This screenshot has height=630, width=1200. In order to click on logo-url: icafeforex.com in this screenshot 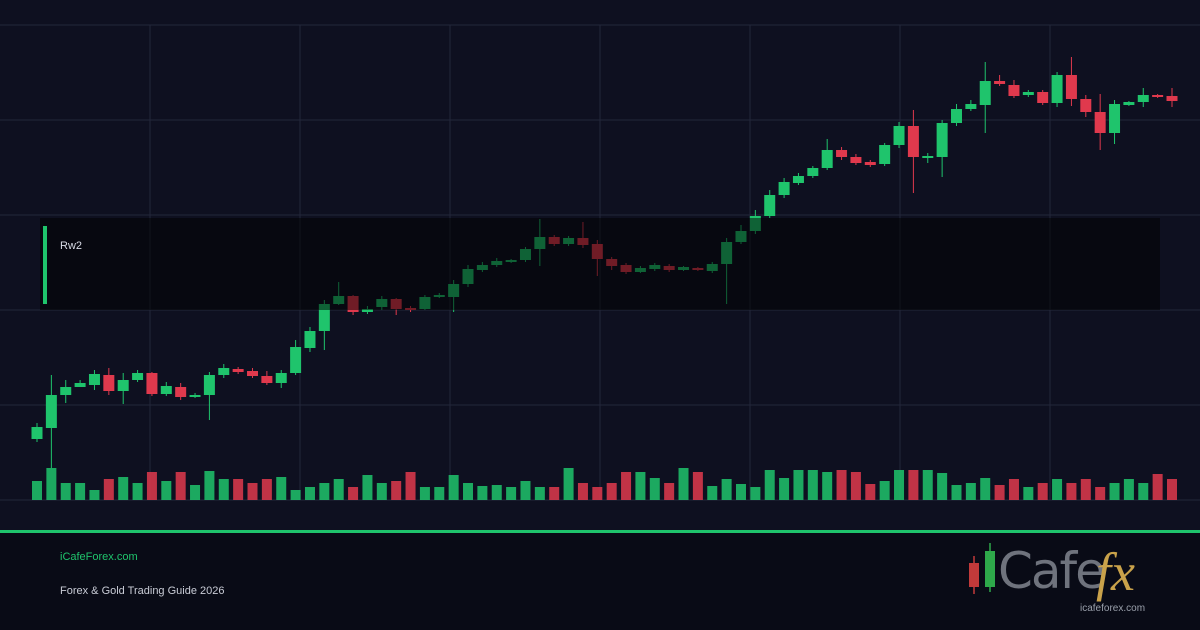, I will do `click(1112, 608)`.